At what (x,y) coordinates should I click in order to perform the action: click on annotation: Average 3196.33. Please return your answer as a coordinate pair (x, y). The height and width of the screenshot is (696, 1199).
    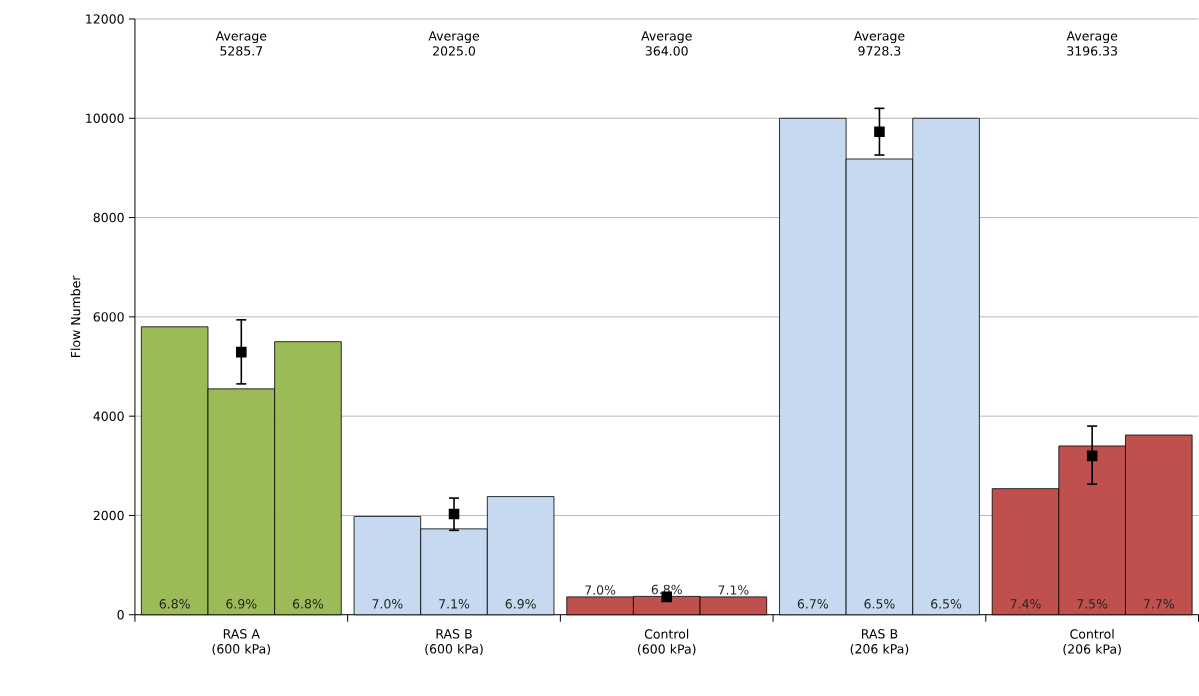
    Looking at the image, I should click on (1092, 43).